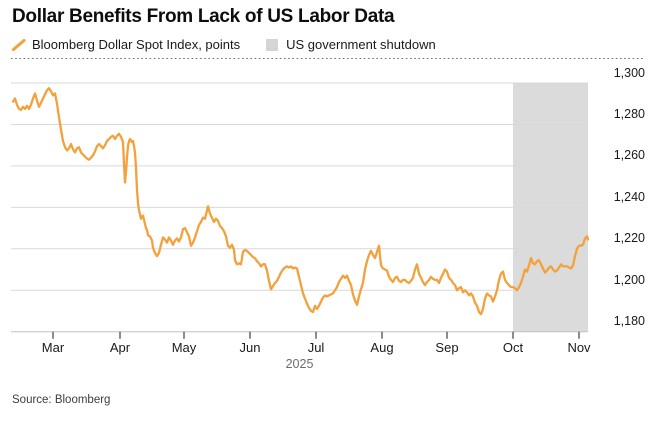 The height and width of the screenshot is (423, 650). What do you see at coordinates (53, 347) in the screenshot?
I see `x-axis-label: Mar` at bounding box center [53, 347].